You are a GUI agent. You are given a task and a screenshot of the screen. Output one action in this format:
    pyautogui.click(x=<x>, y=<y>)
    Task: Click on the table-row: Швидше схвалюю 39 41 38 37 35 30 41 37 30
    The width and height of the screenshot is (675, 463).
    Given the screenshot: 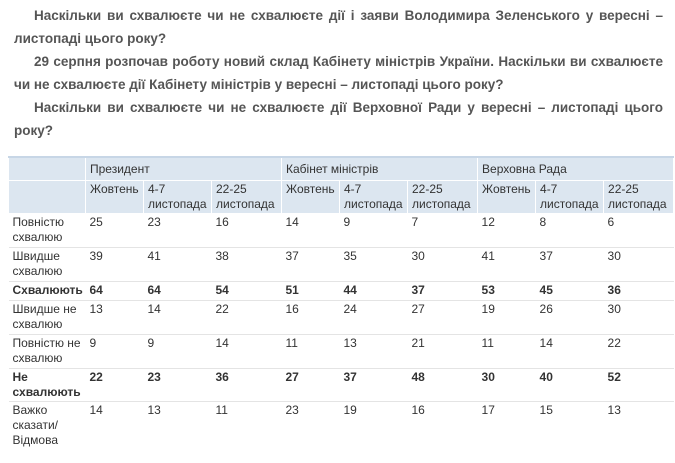 What is the action you would take?
    pyautogui.click(x=341, y=264)
    